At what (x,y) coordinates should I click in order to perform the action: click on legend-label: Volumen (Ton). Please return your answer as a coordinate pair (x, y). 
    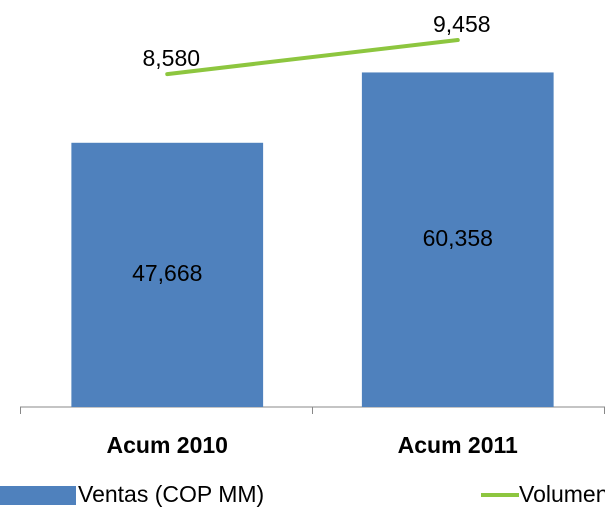
    Looking at the image, I should click on (562, 494).